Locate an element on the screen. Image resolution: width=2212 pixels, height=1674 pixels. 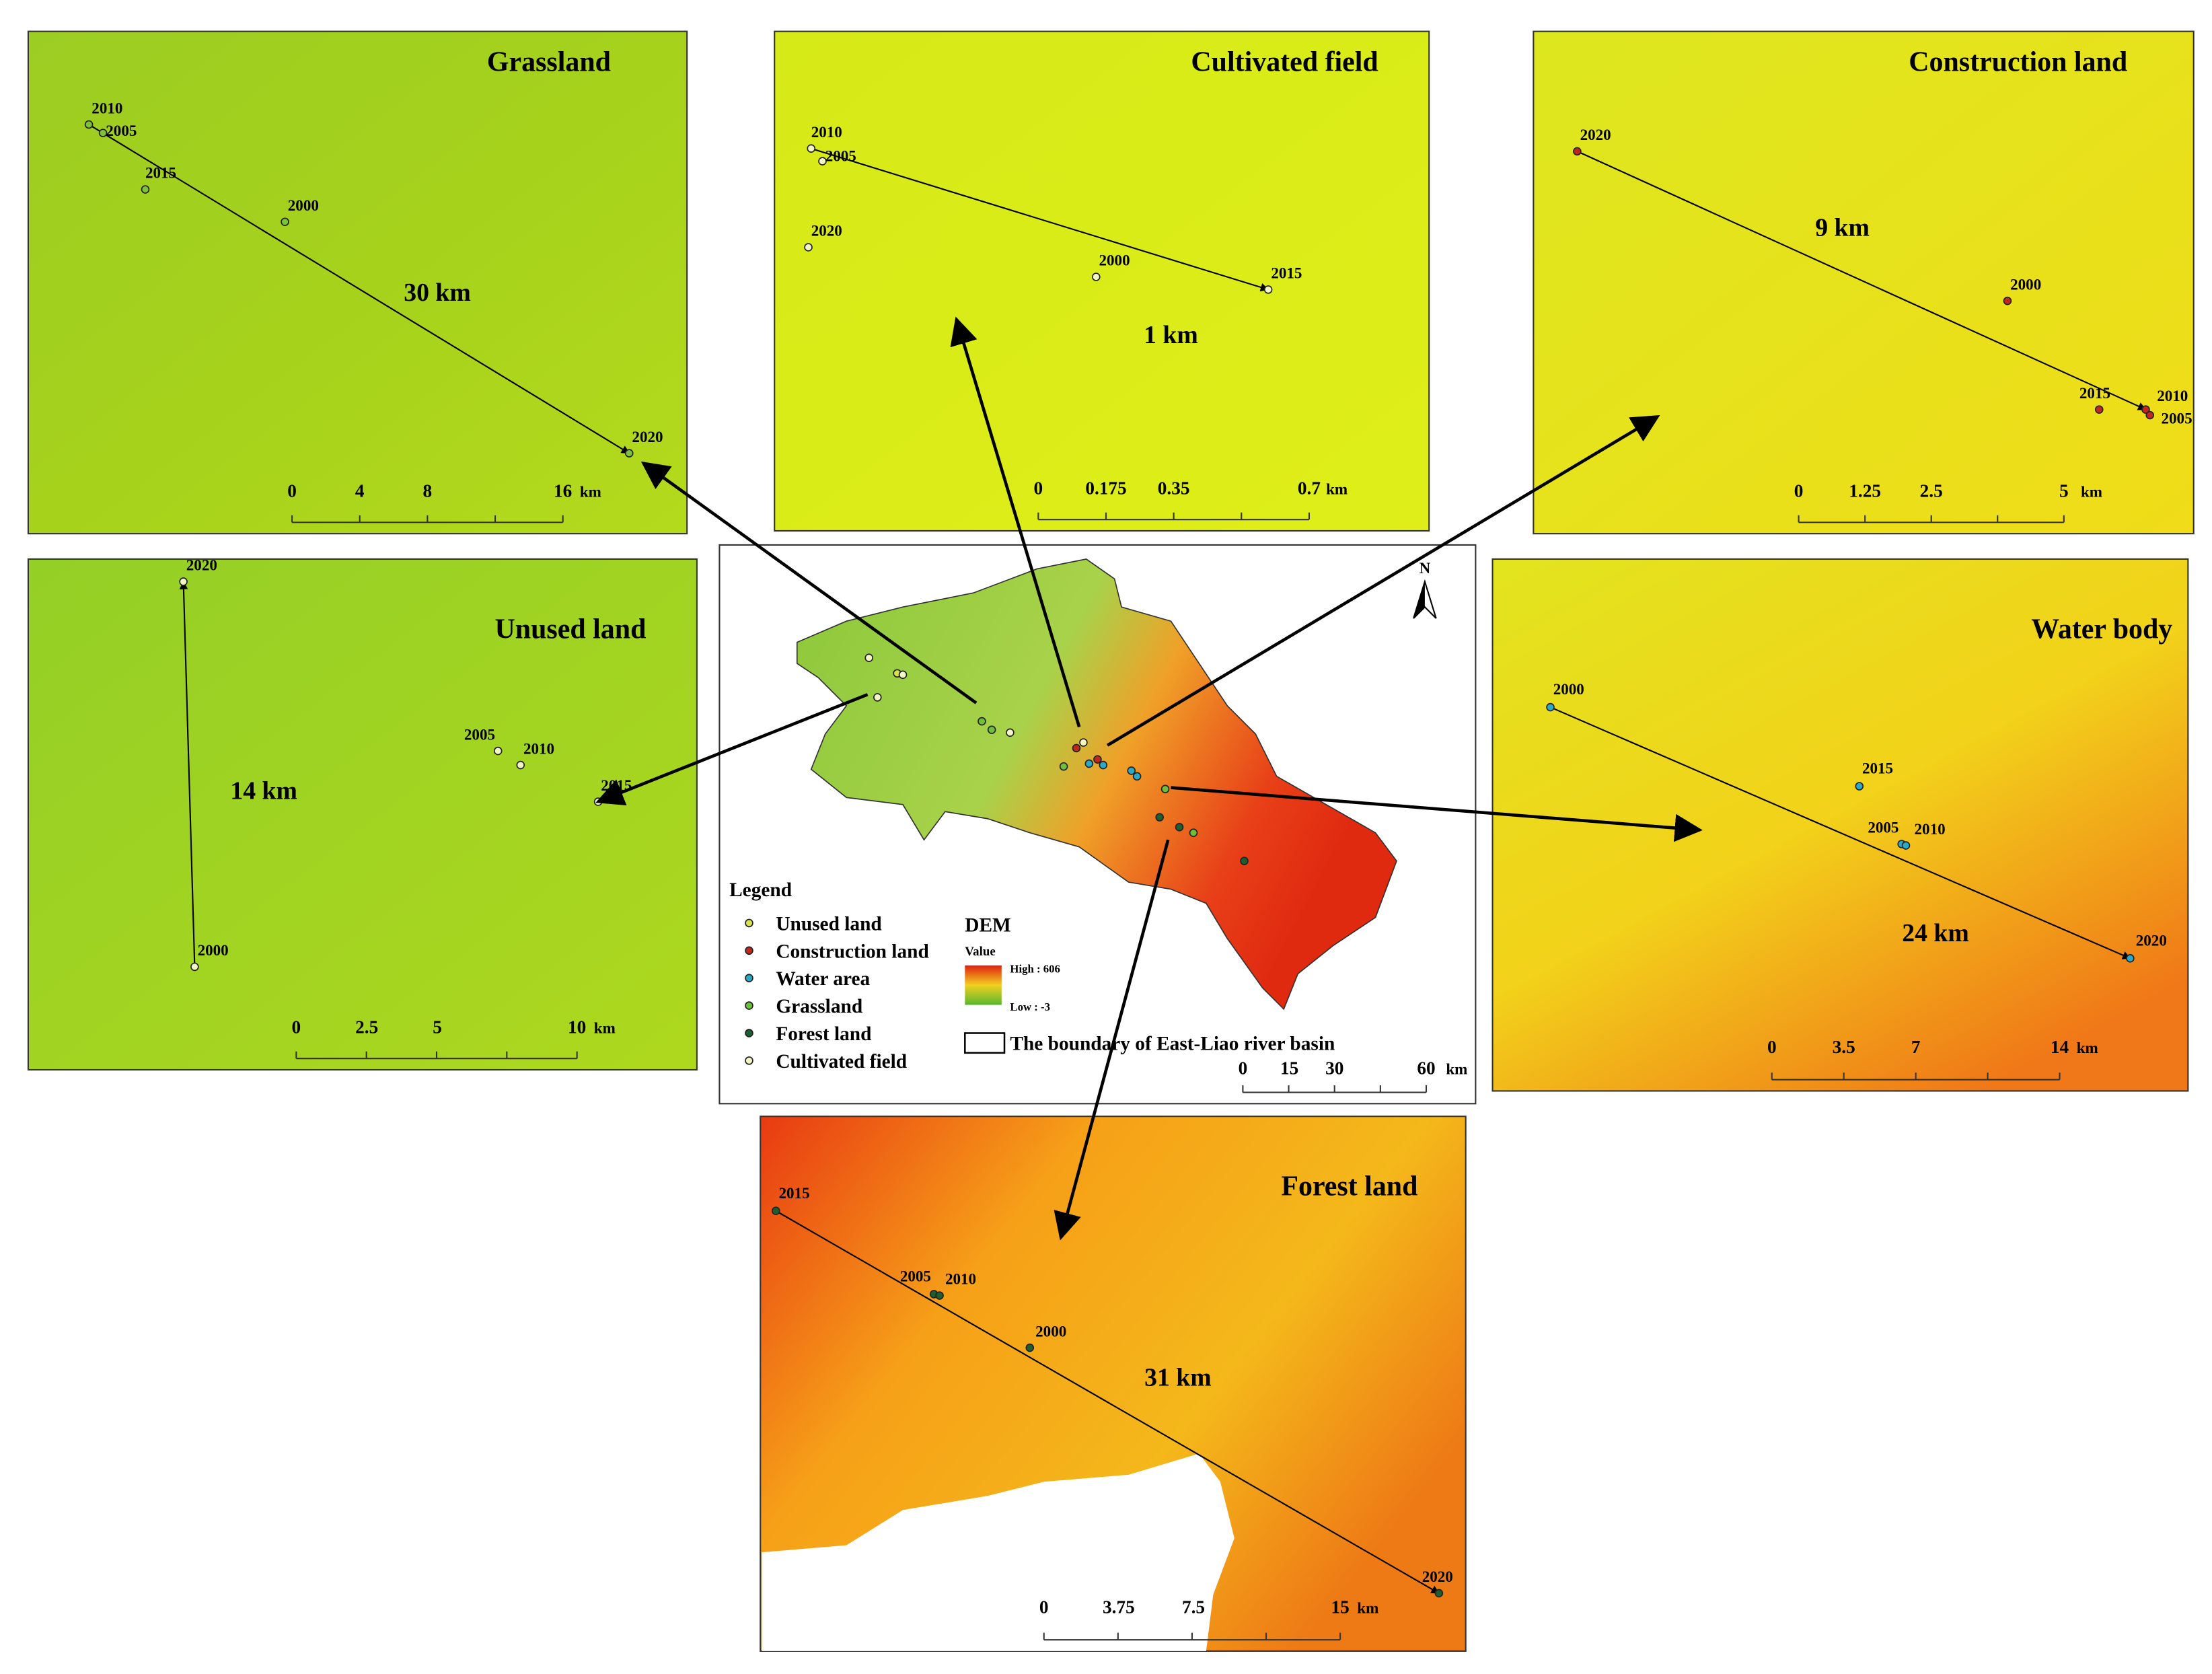
legend-label: Forest land is located at coordinates (824, 1034).